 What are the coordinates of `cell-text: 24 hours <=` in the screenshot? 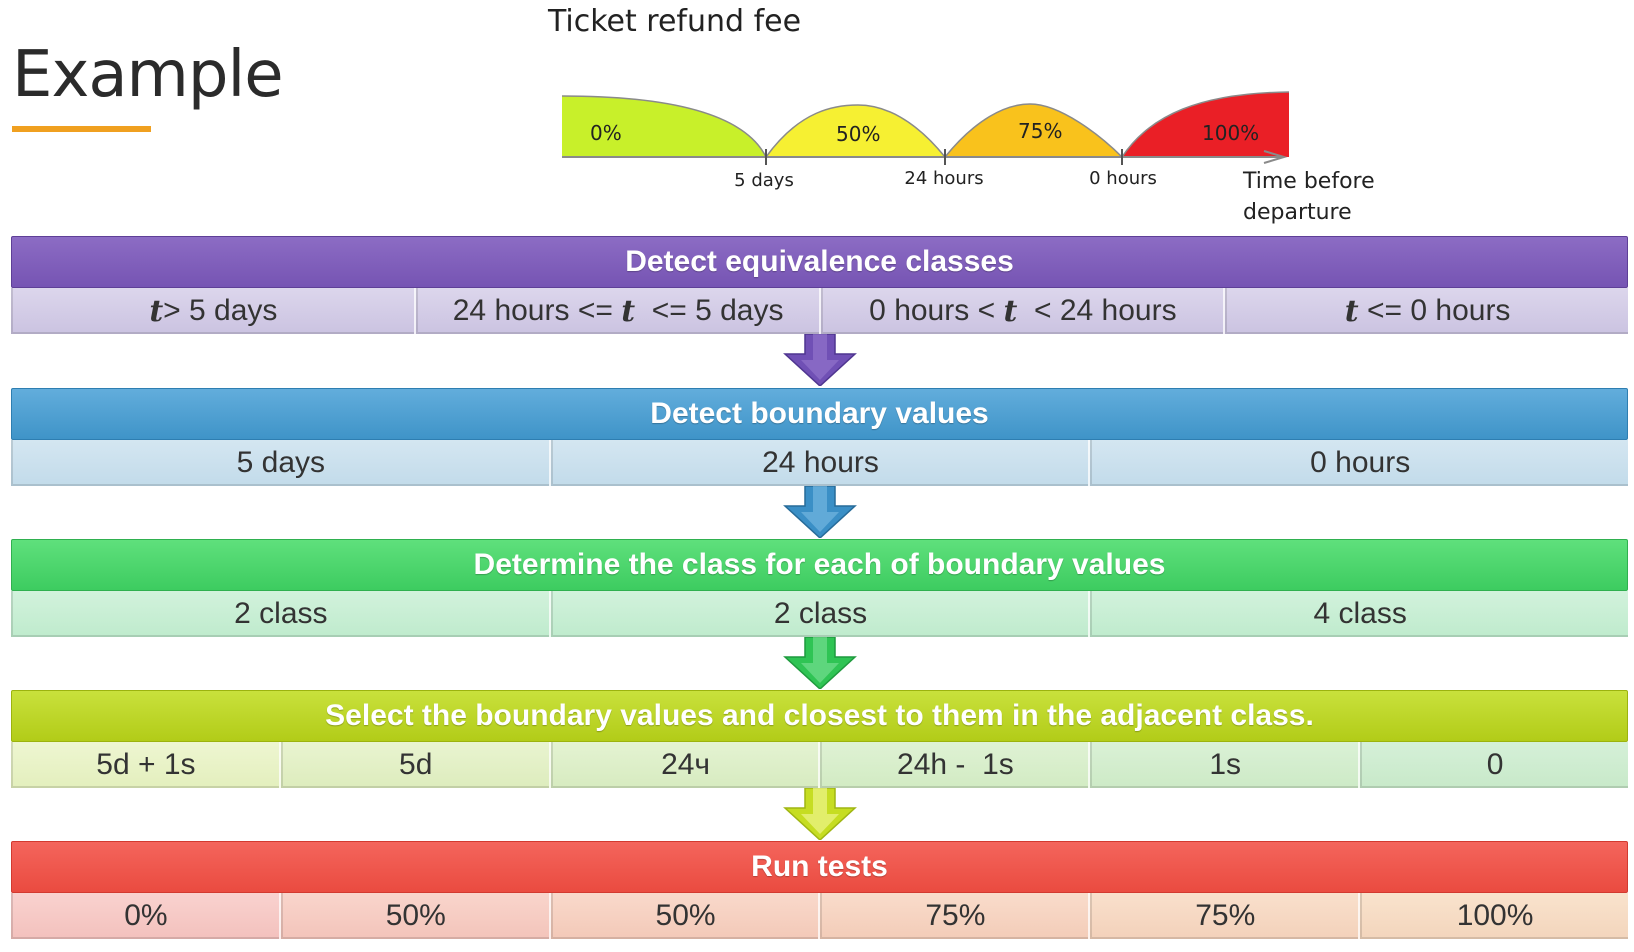 It's located at (537, 310).